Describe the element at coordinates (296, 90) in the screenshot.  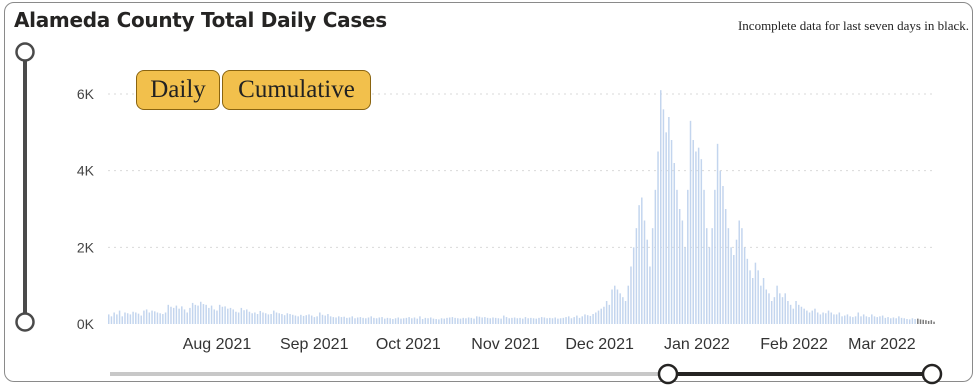
I see `cumulative-toggle-button: Cumulative` at that location.